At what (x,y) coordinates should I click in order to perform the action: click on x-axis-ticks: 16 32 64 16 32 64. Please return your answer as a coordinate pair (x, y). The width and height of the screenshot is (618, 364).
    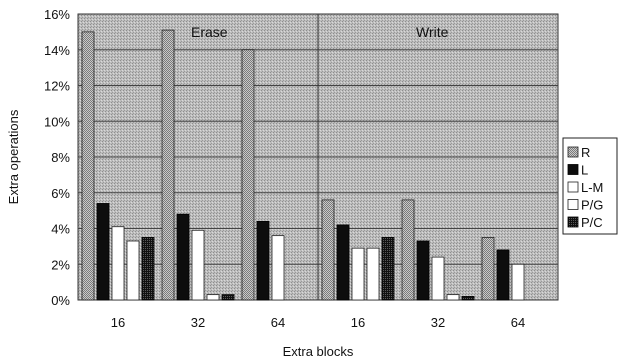
    Looking at the image, I should click on (318, 322).